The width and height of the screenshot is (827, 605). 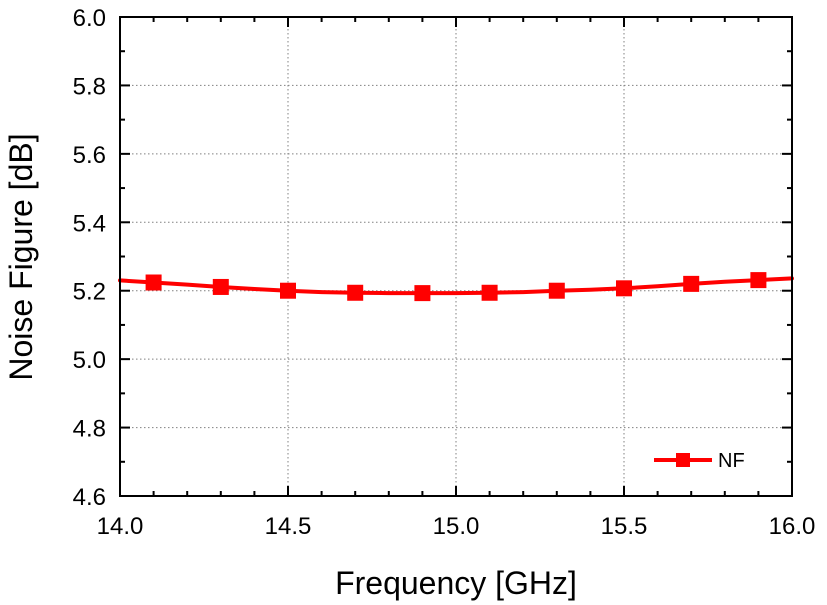 I want to click on series-line-nf, so click(x=456, y=286).